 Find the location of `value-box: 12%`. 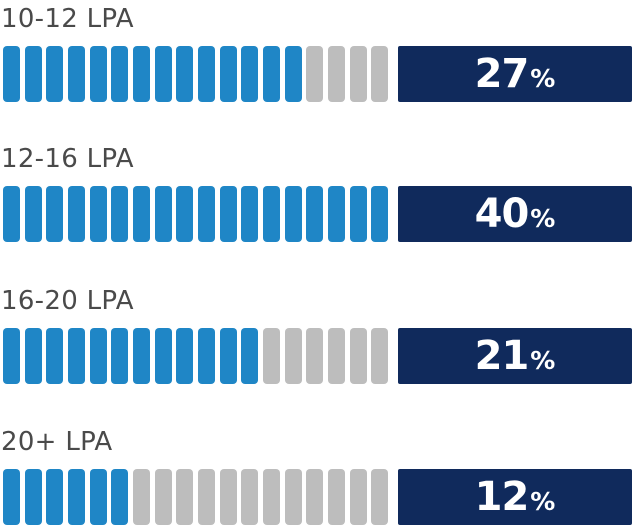

value-box: 12% is located at coordinates (515, 497).